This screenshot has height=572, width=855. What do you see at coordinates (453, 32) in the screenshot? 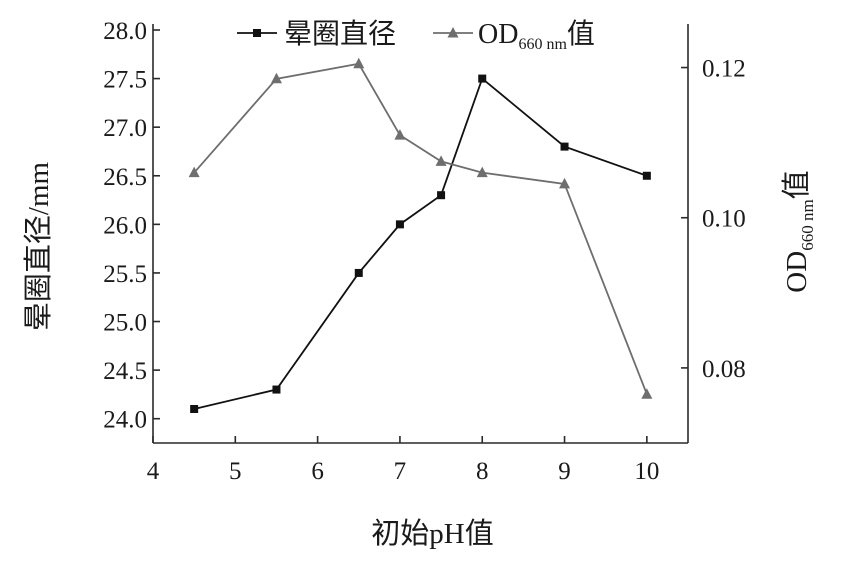
I see `legend-marker-triangle` at bounding box center [453, 32].